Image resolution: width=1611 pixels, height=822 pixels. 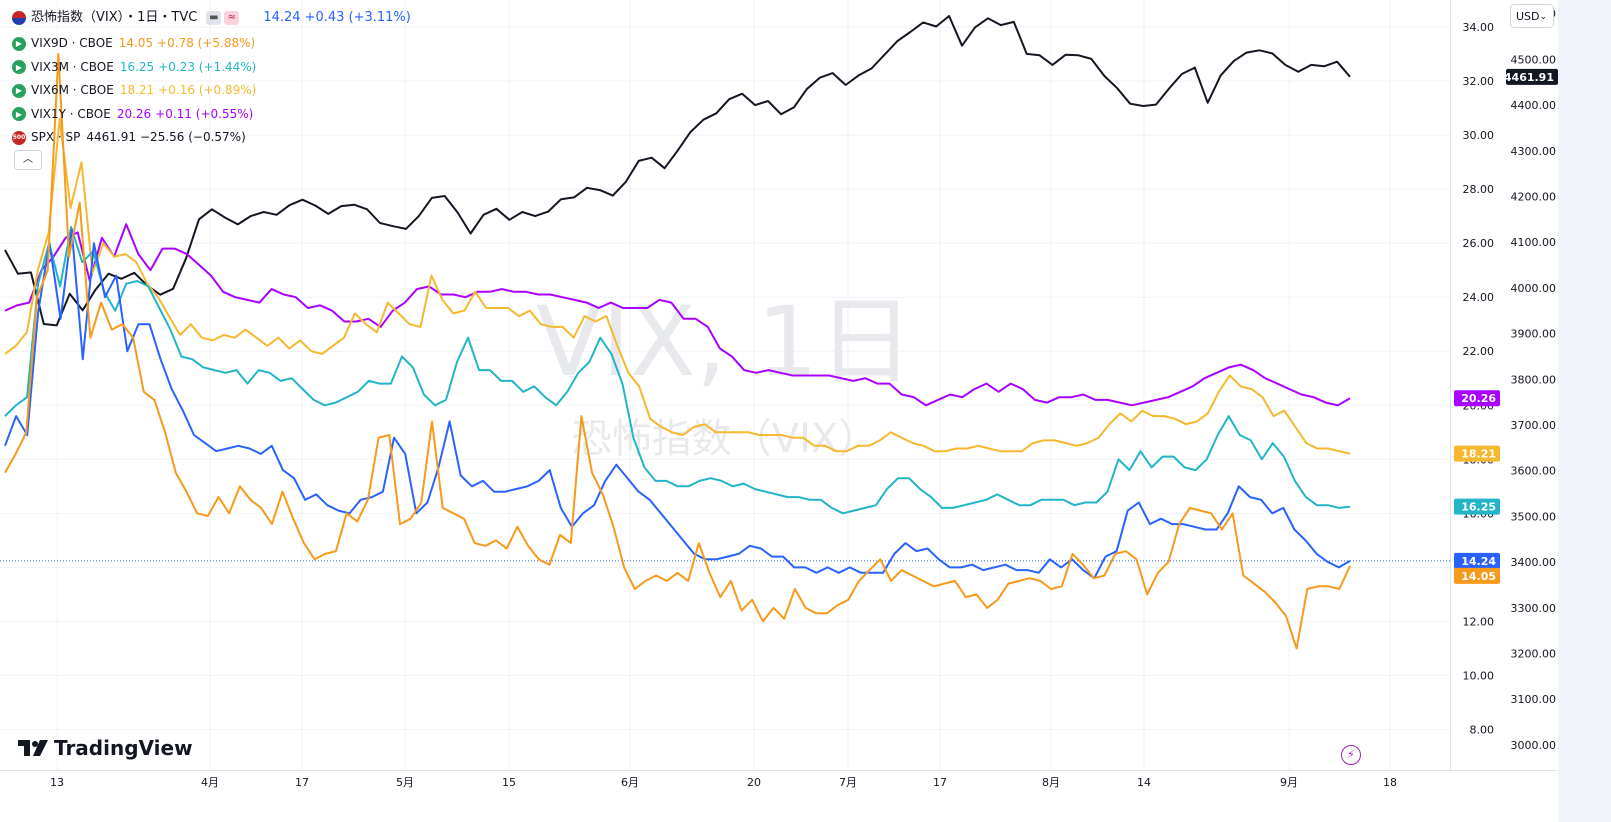 What do you see at coordinates (1351, 755) in the screenshot?
I see `flash-icon: ⚡` at bounding box center [1351, 755].